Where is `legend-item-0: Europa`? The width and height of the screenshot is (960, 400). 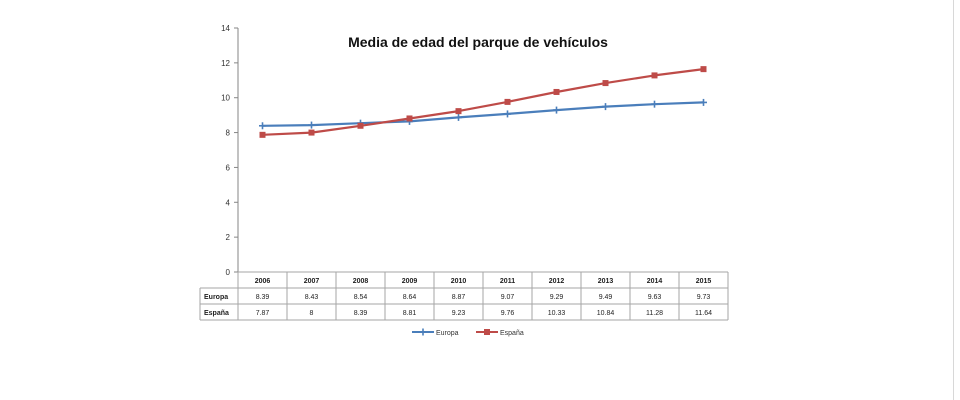 legend-item-0: Europa is located at coordinates (435, 332).